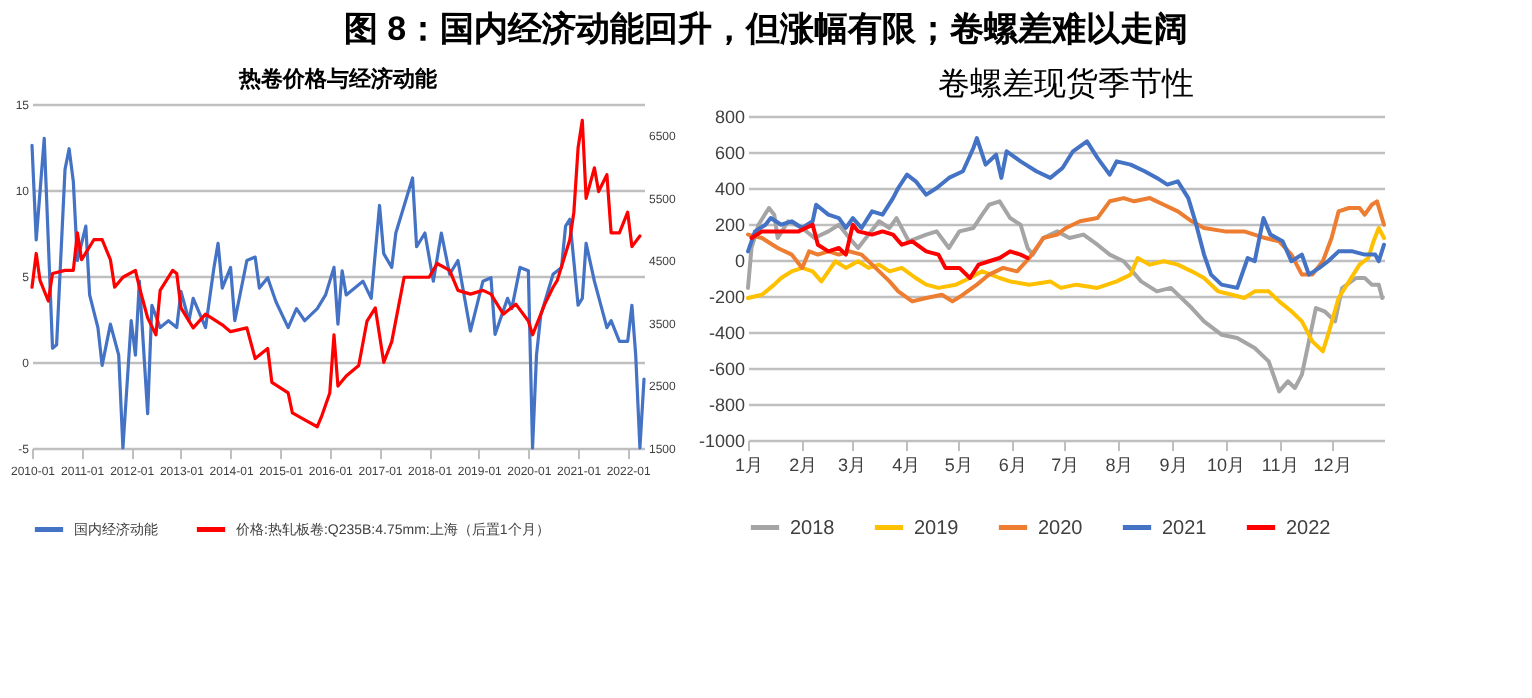  I want to click on legend-label: 2019, so click(937, 528).